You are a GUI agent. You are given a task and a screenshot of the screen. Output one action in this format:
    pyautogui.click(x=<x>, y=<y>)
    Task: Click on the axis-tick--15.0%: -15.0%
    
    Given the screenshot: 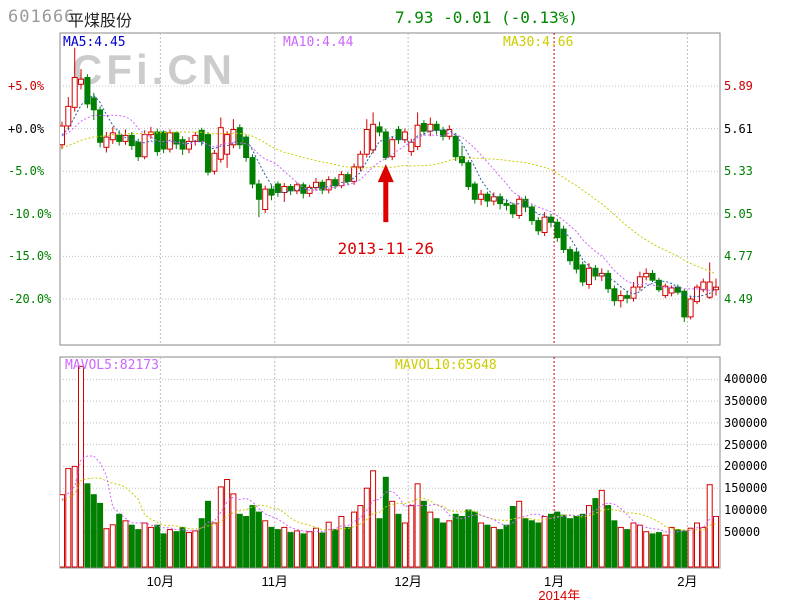 What is the action you would take?
    pyautogui.click(x=30, y=256)
    